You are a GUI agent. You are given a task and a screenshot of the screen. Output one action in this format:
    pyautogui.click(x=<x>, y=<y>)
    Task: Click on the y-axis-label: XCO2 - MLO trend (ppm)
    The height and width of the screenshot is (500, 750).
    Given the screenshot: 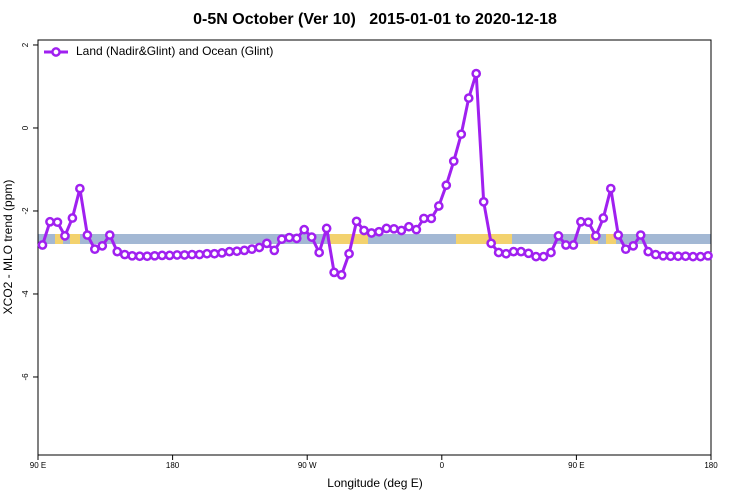 What is the action you would take?
    pyautogui.click(x=8, y=247)
    